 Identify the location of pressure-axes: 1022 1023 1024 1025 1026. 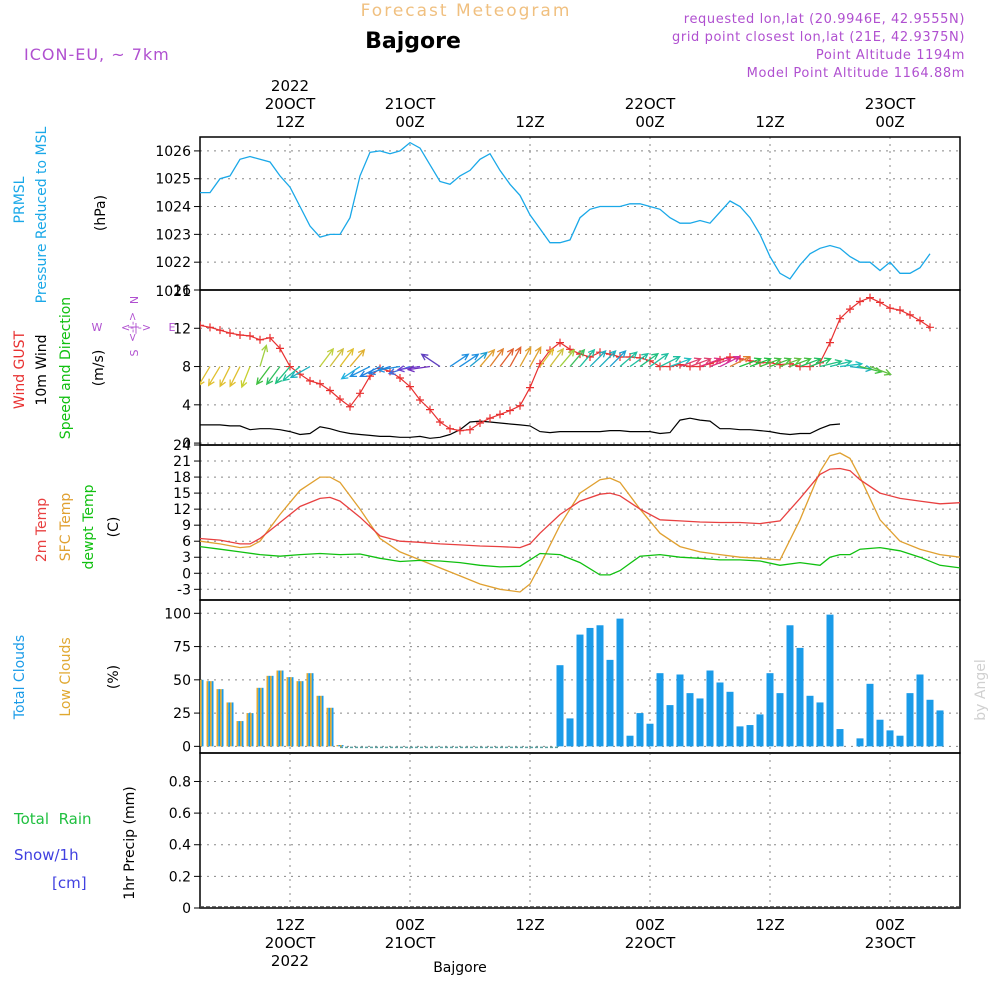
(558, 213).